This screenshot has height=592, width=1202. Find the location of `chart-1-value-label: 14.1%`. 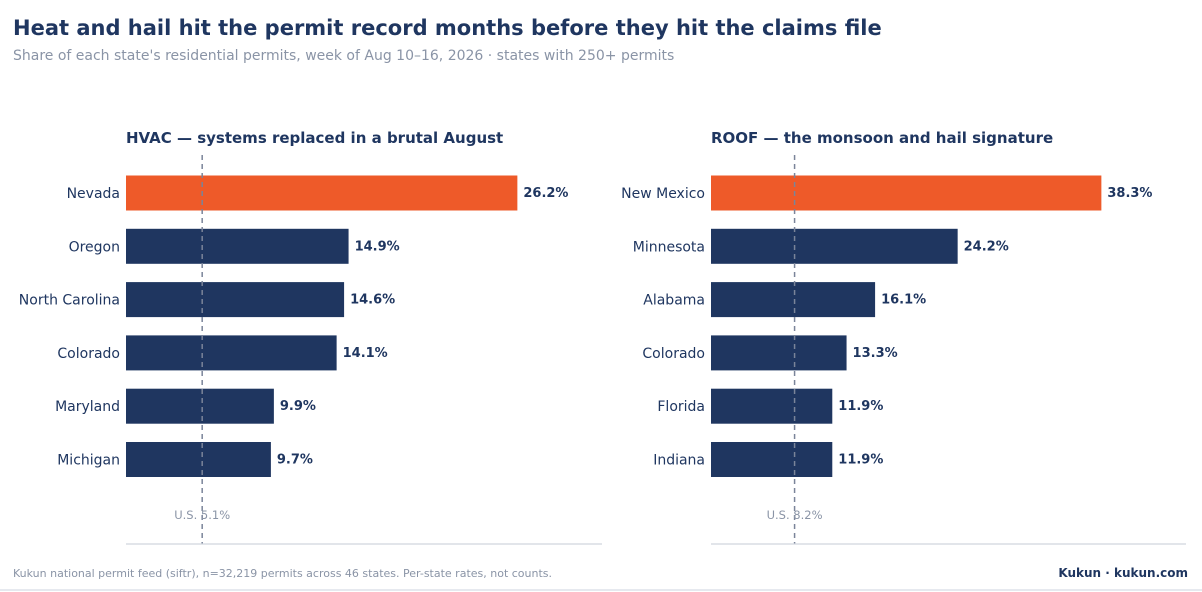

chart-1-value-label: 14.1% is located at coordinates (365, 353).